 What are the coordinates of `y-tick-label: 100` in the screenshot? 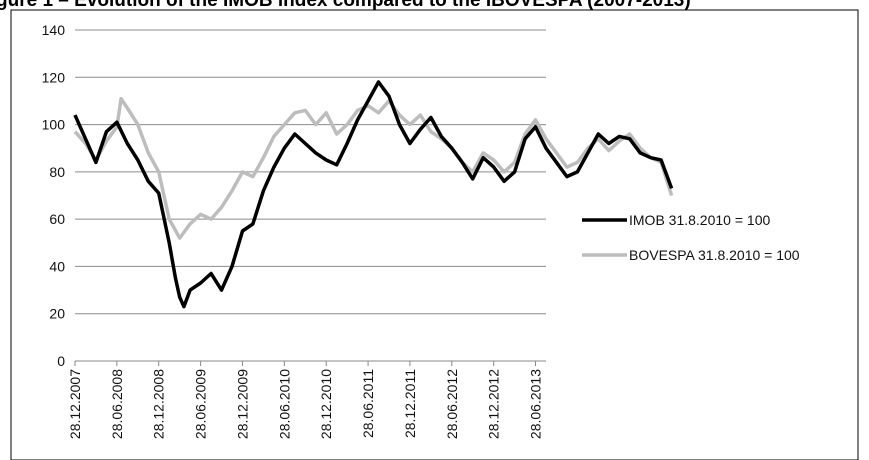 It's located at (54, 125).